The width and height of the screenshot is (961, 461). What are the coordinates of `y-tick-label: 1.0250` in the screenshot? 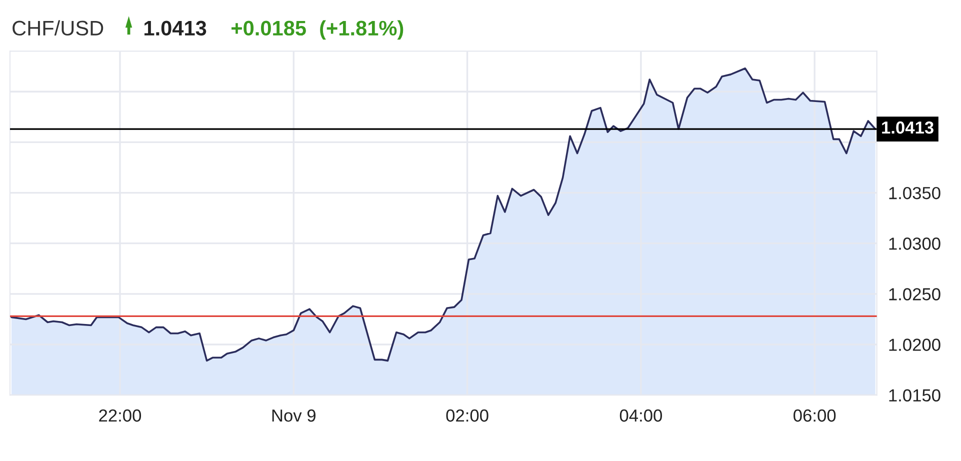 It's located at (914, 294).